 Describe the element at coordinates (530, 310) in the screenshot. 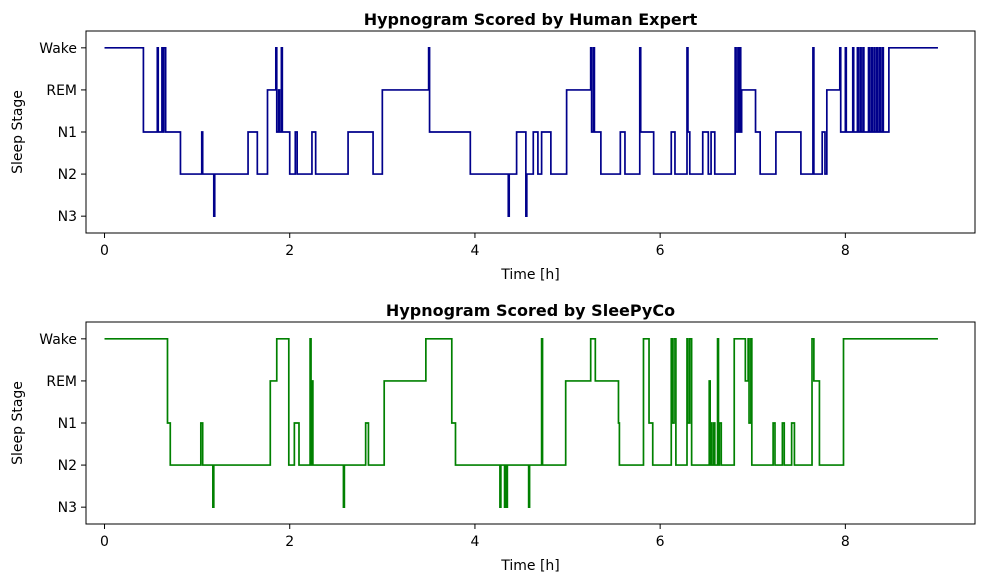

I see `chart-title: Hypnogram Scored by SleePyCo` at that location.